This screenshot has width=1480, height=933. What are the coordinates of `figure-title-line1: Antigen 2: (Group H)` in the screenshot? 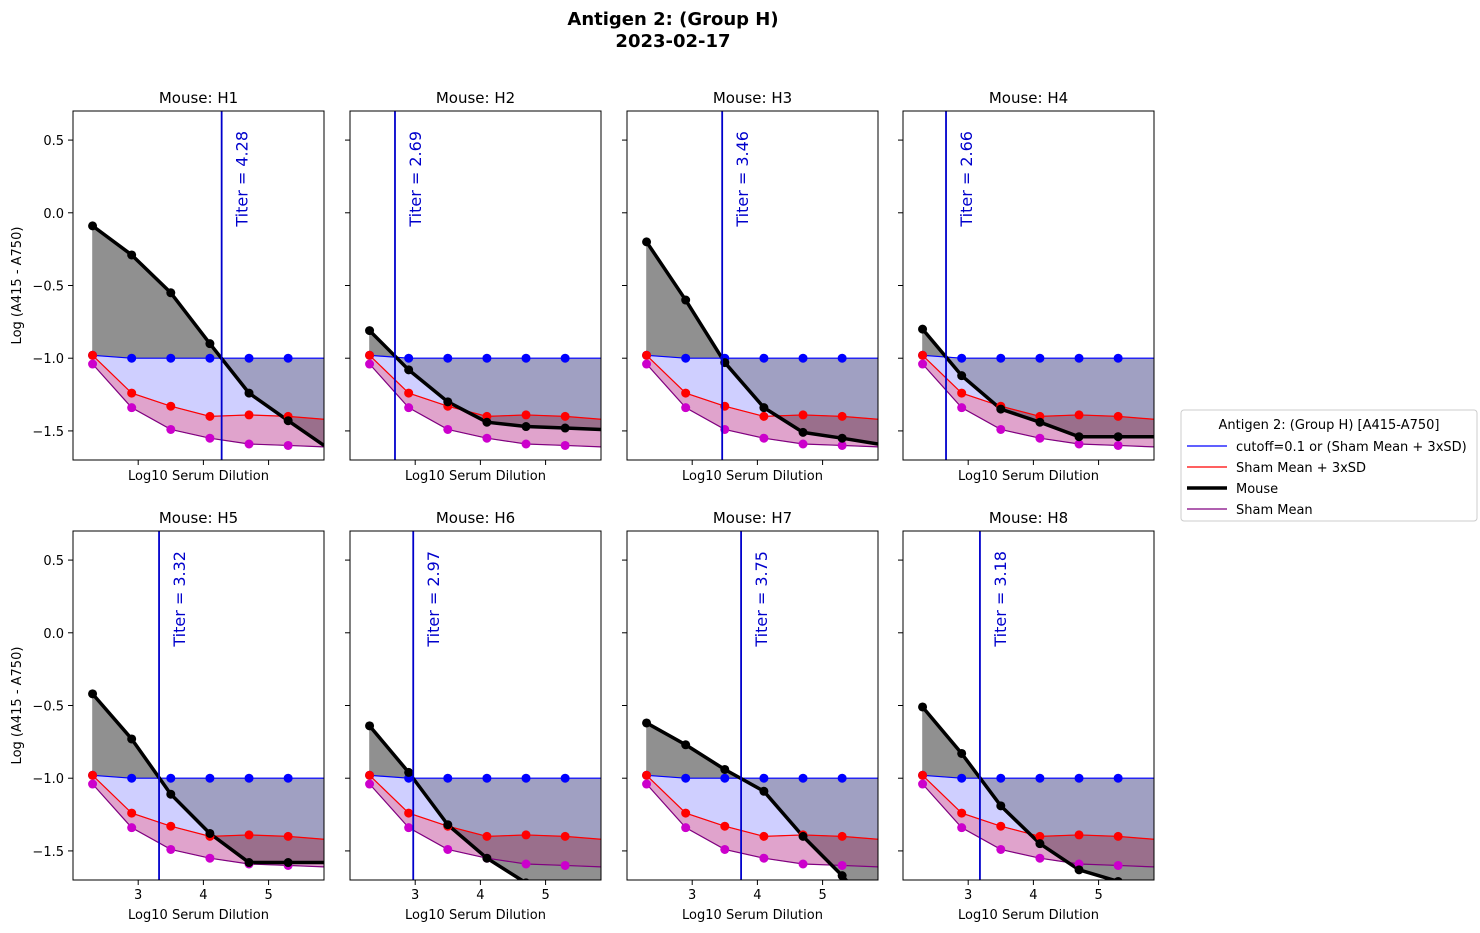 It's located at (673, 19).